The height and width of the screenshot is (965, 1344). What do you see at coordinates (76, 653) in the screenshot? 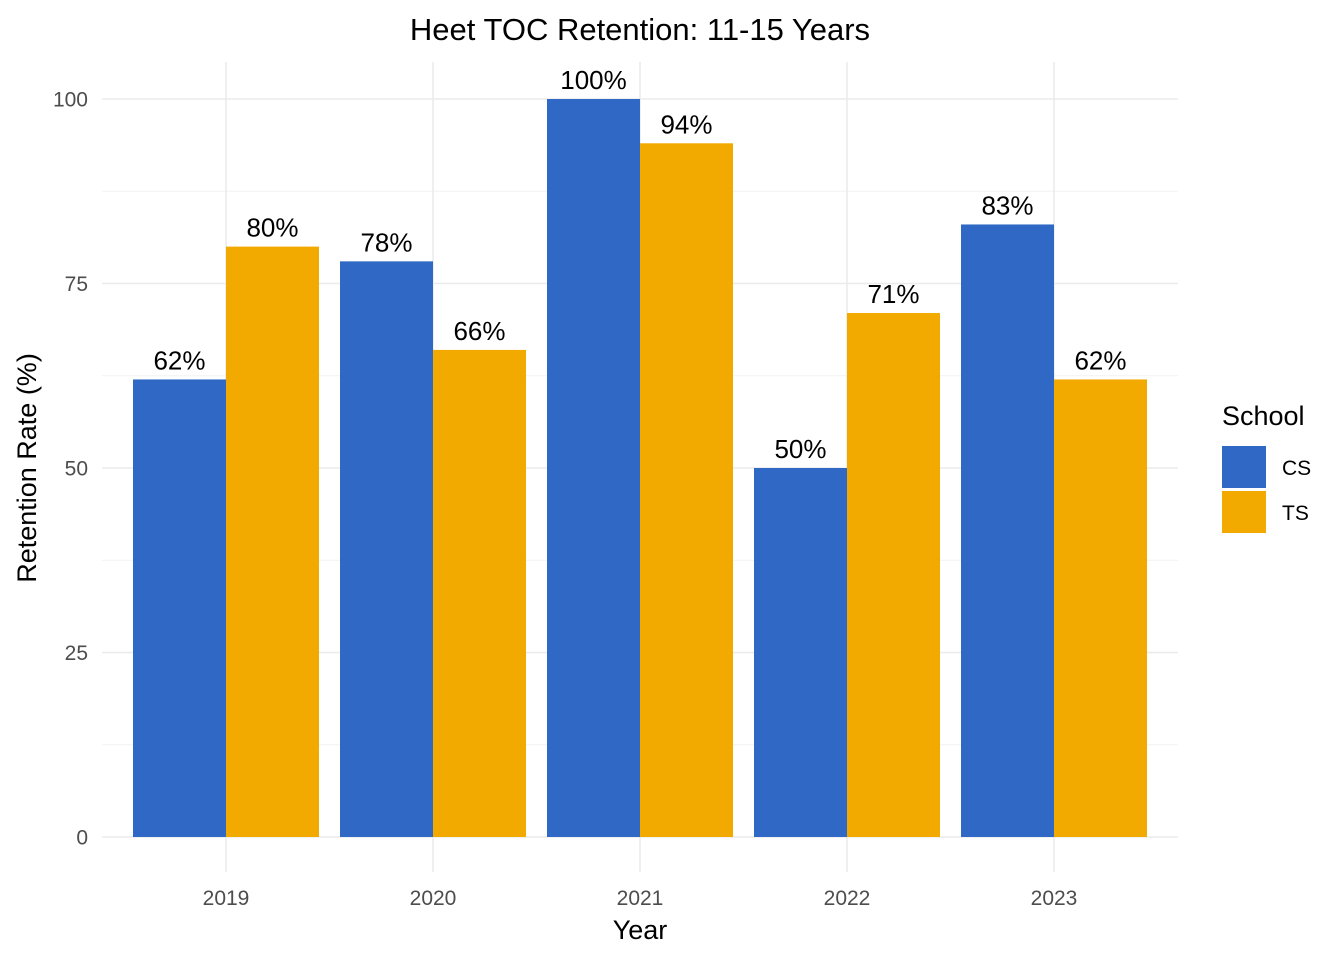
I see `y-tick-label: 25` at bounding box center [76, 653].